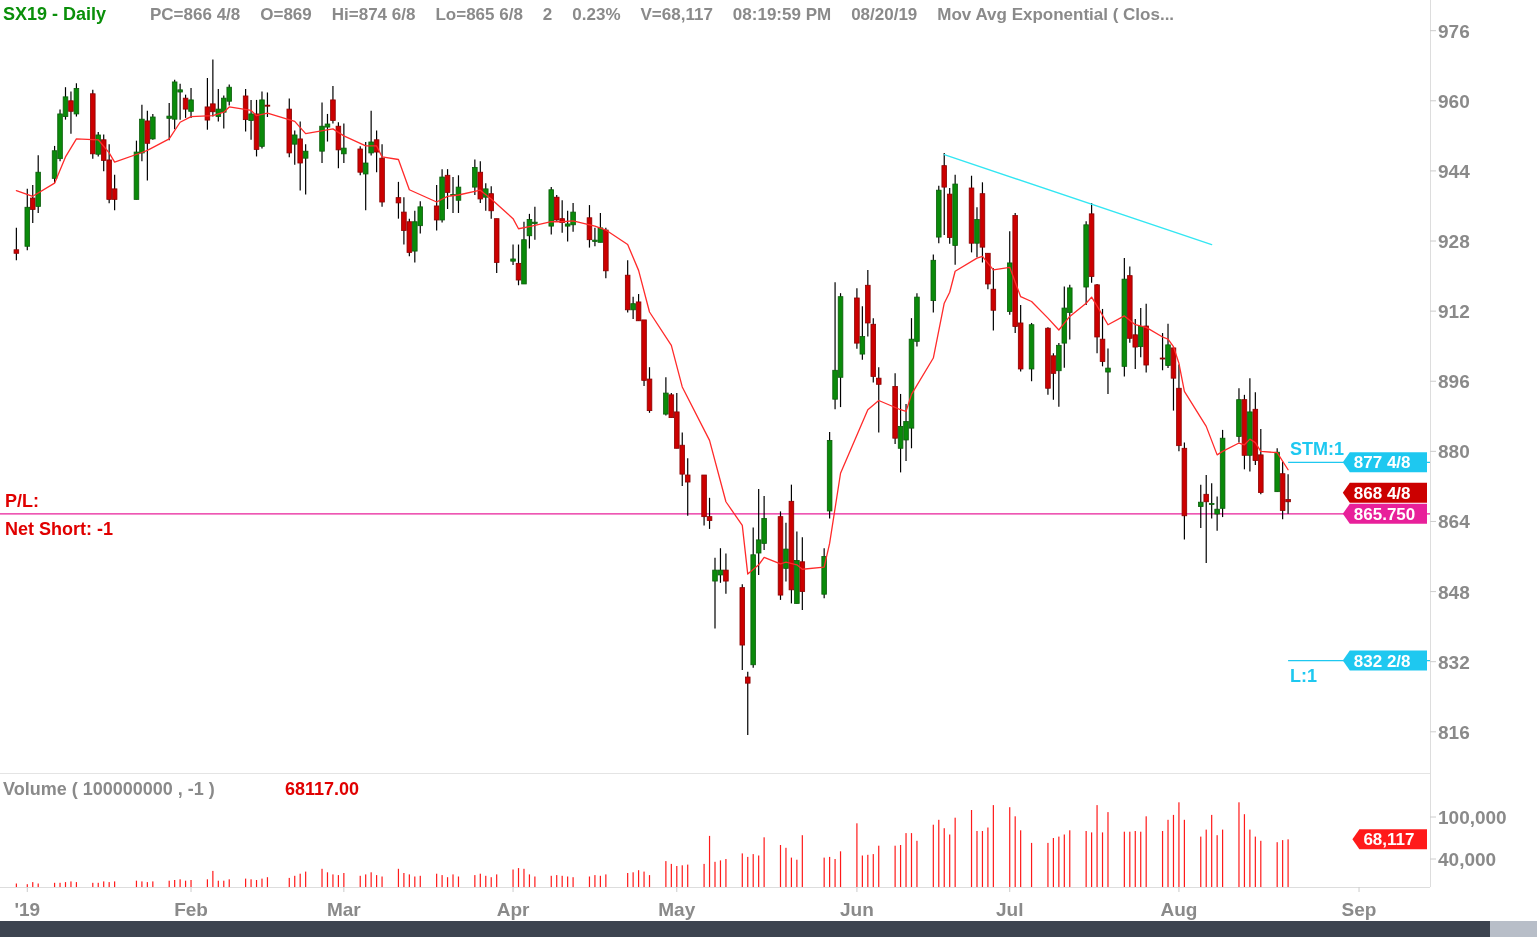 The image size is (1537, 937). What do you see at coordinates (857, 909) in the screenshot?
I see `x-tick-label: Jun` at bounding box center [857, 909].